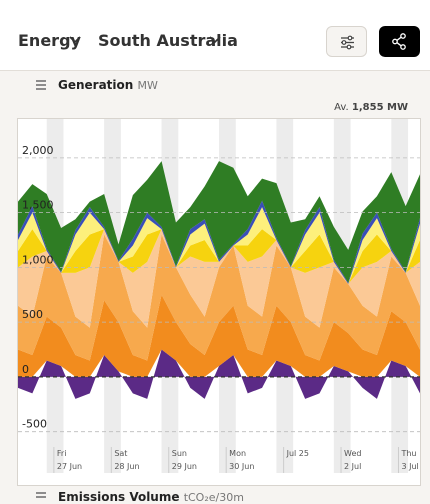 This screenshot has height=504, width=430. I want to click on section-title: Generation MW, so click(108, 85).